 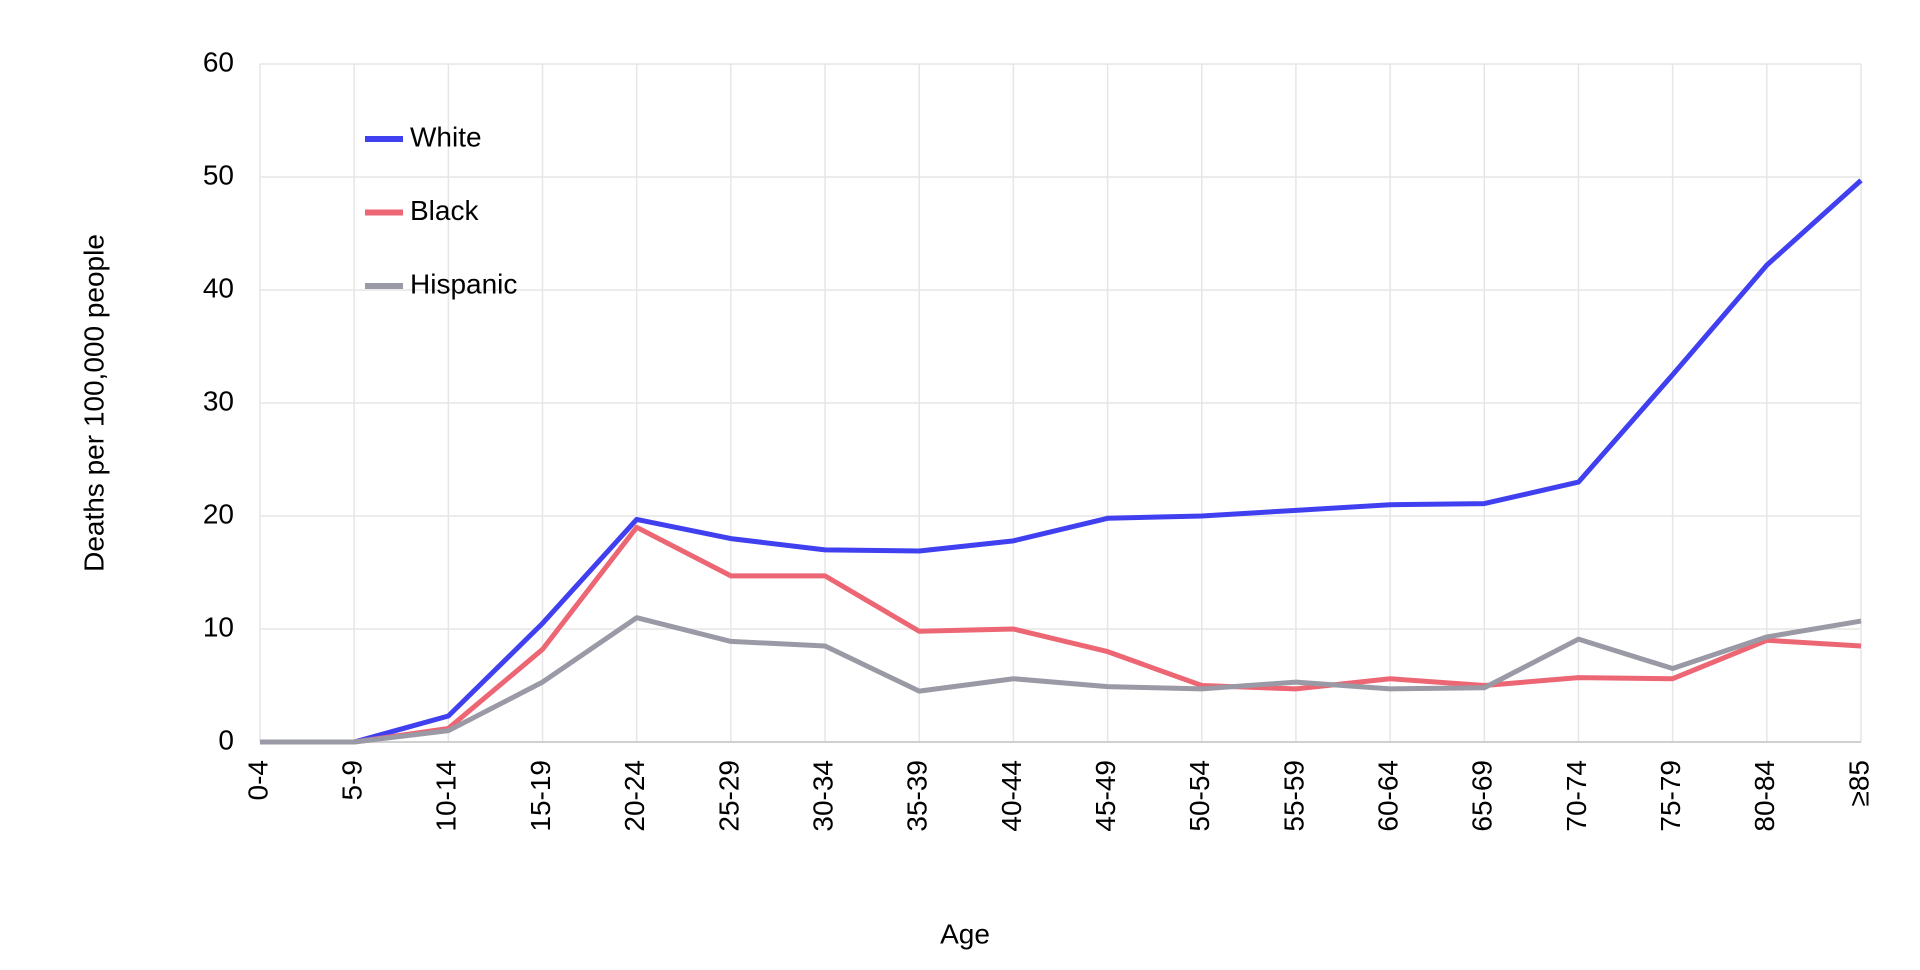 I want to click on y-axis-title: Deaths per 100,000 people, so click(x=93, y=403).